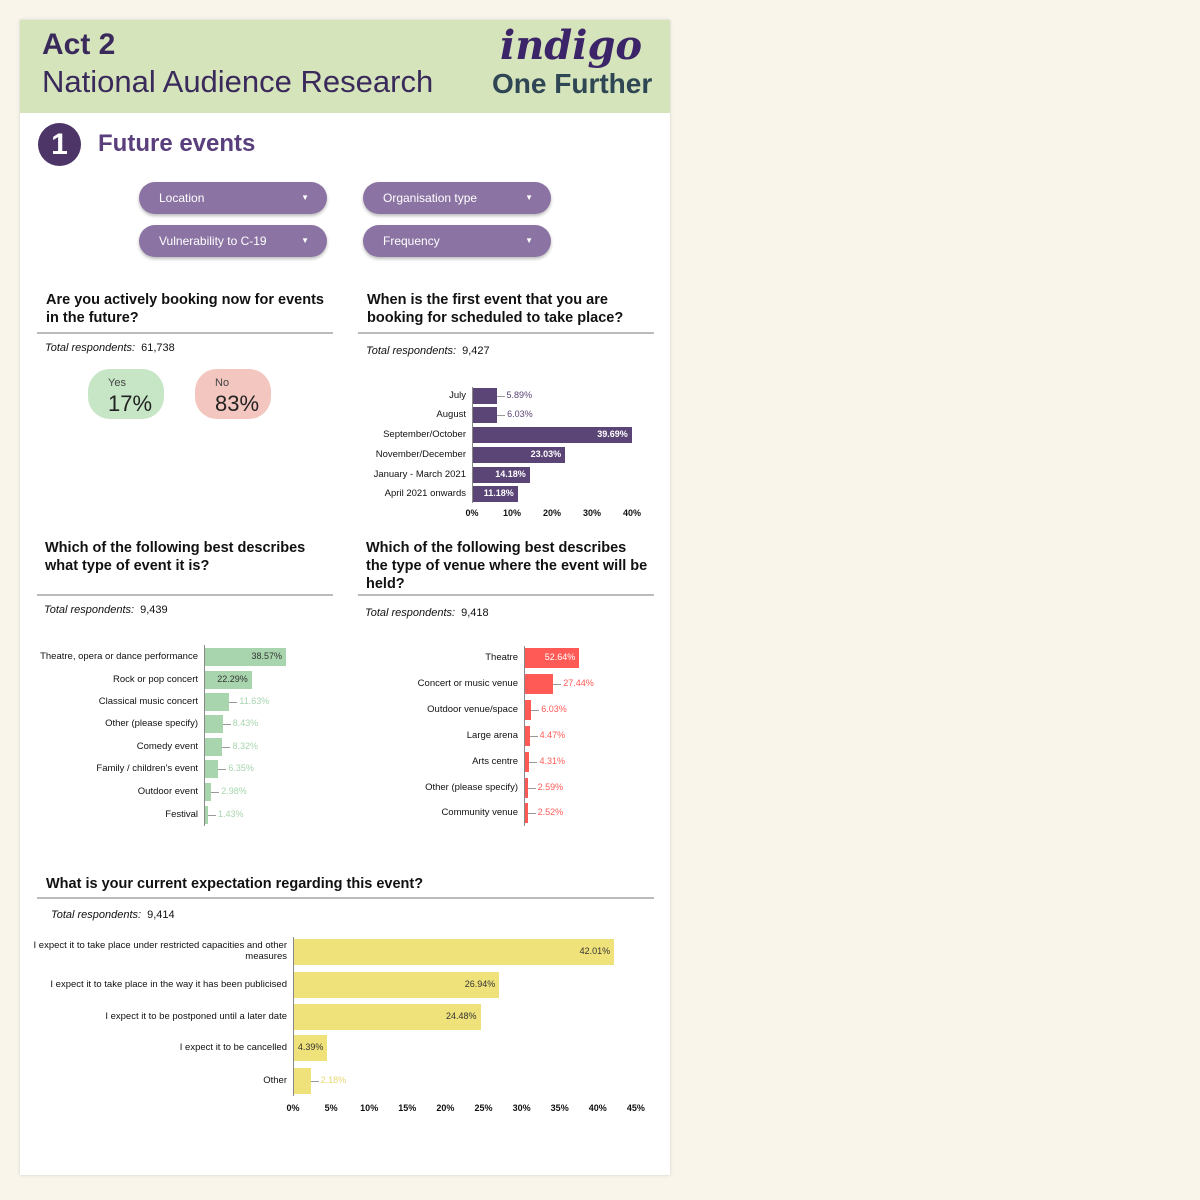 This screenshot has height=1200, width=1200. Describe the element at coordinates (501, 657) in the screenshot. I see `venue-category-label: Theatre` at that location.